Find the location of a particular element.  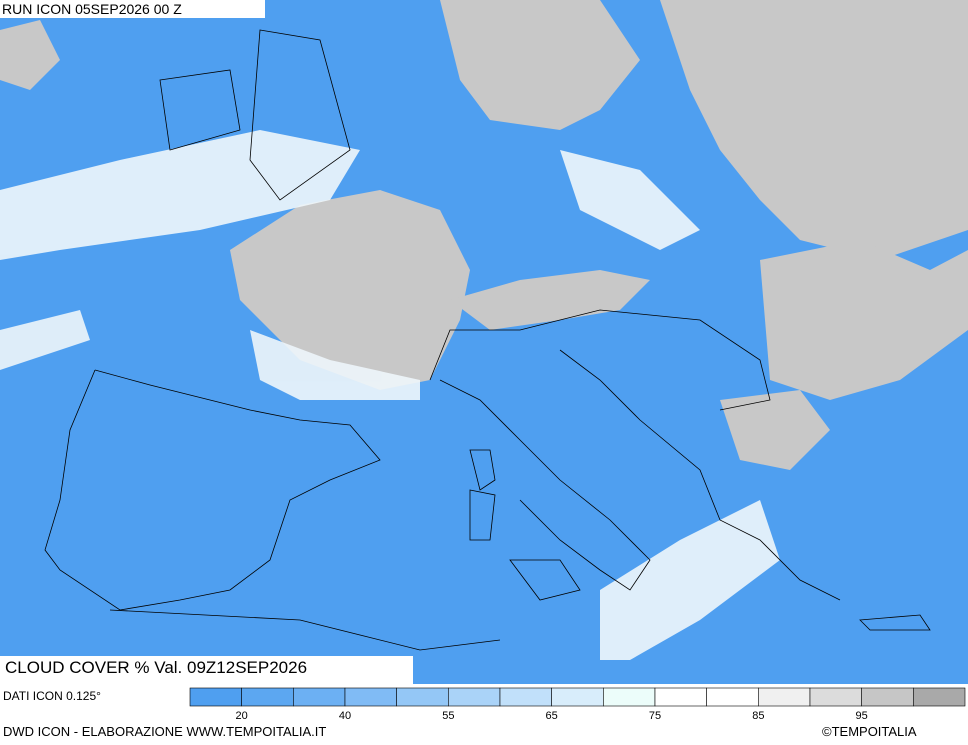

colorbar-label: 55 is located at coordinates (448, 716).